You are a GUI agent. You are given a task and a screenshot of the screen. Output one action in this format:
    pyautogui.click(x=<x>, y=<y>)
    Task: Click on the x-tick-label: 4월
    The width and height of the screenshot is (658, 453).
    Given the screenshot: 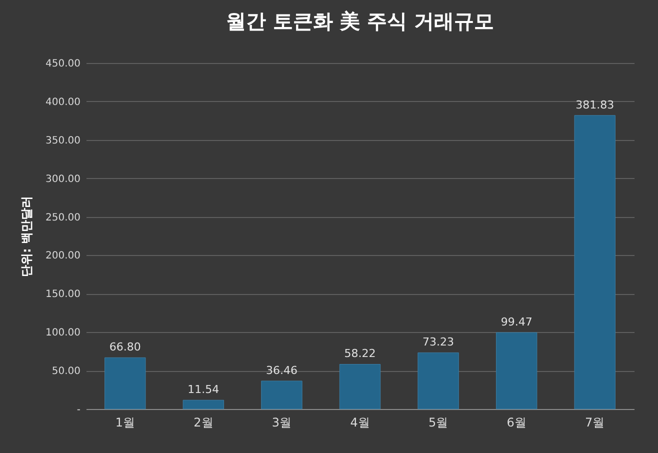 What is the action you would take?
    pyautogui.click(x=360, y=423)
    